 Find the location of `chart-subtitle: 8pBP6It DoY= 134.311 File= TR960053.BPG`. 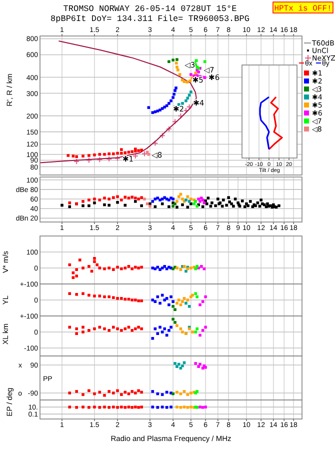

chart-subtitle: 8pBP6It DoY= 134.311 File= TR960053.BPG is located at coordinates (150, 19).